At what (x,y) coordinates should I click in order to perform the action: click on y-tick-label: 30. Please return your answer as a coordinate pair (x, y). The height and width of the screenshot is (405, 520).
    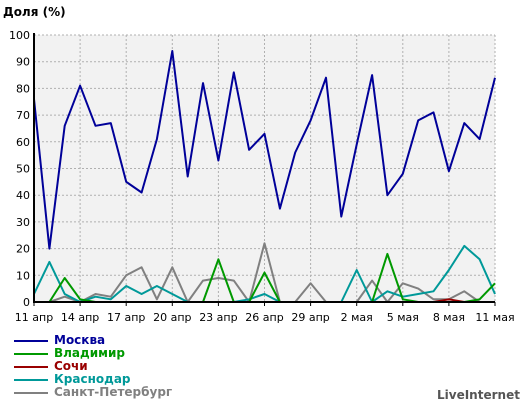
    Looking at the image, I should click on (23, 222).